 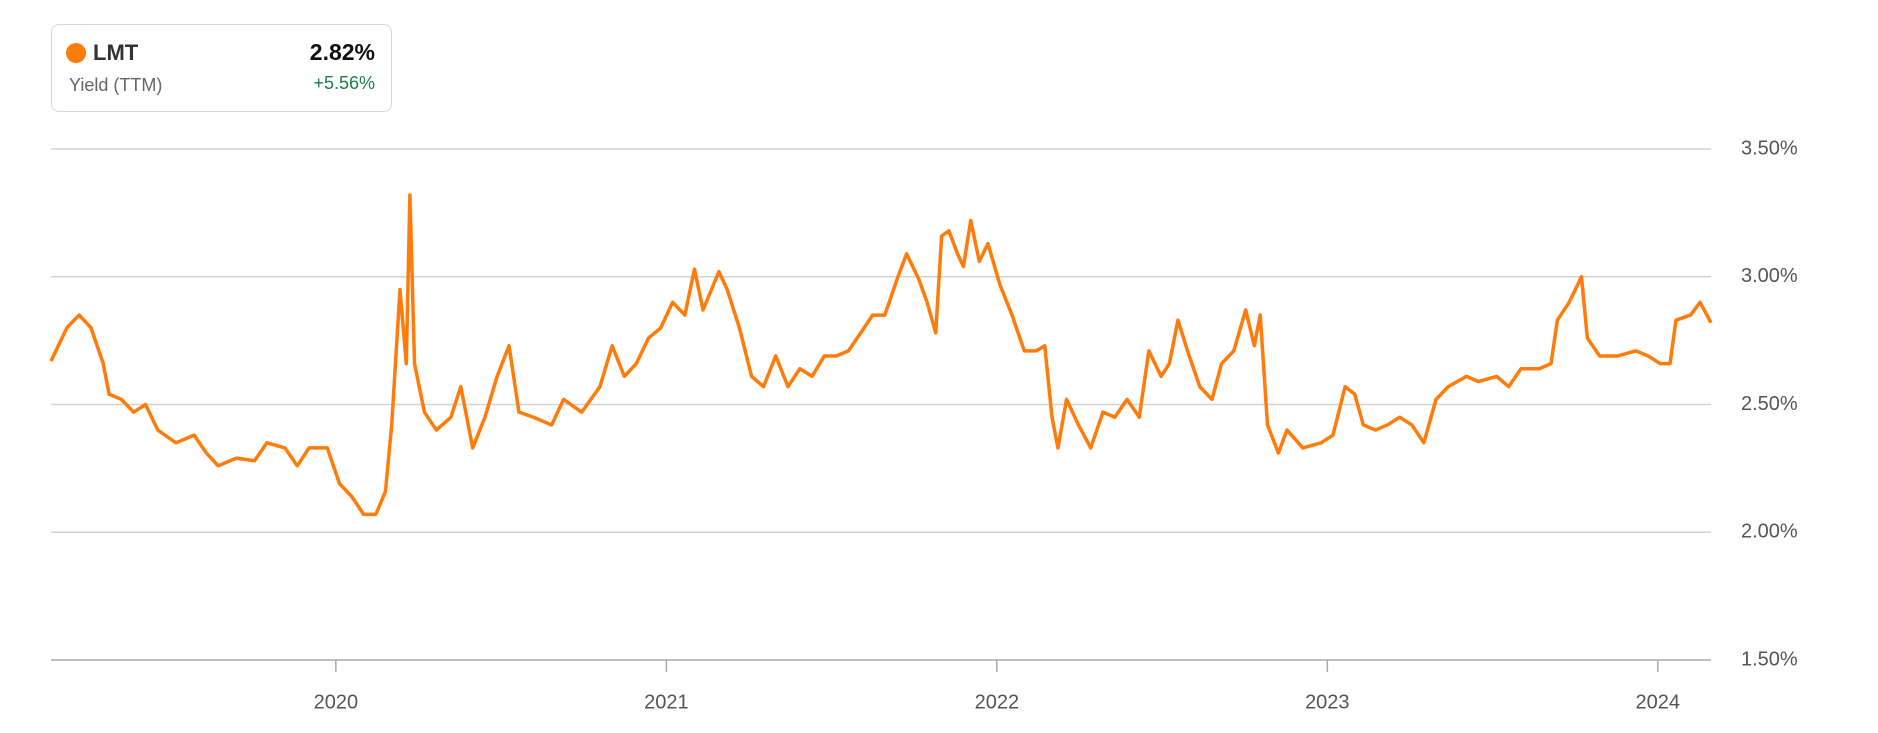 What do you see at coordinates (336, 702) in the screenshot?
I see `x-tick-label: 2020` at bounding box center [336, 702].